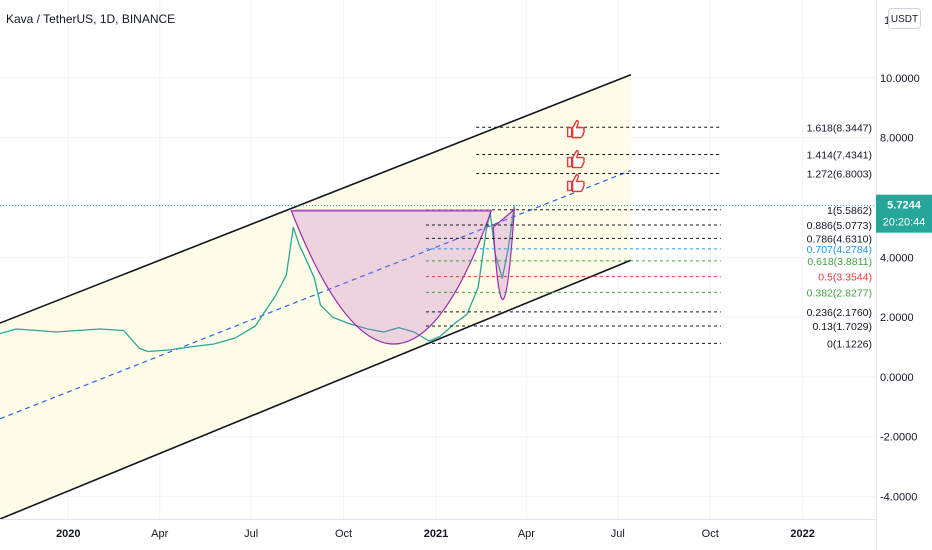 The height and width of the screenshot is (550, 932). What do you see at coordinates (887, 21) in the screenshot?
I see `price-tick-label-partial: 1` at bounding box center [887, 21].